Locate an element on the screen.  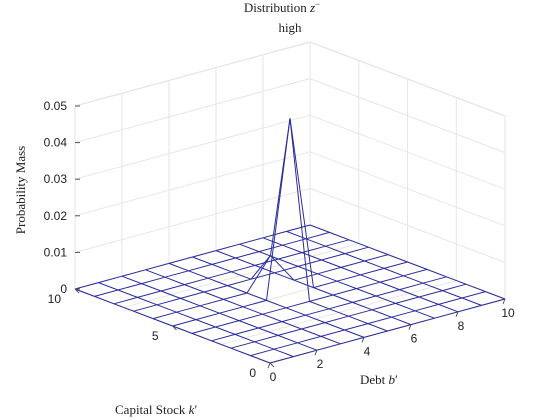
x-tick-label: 6 is located at coordinates (414, 339).